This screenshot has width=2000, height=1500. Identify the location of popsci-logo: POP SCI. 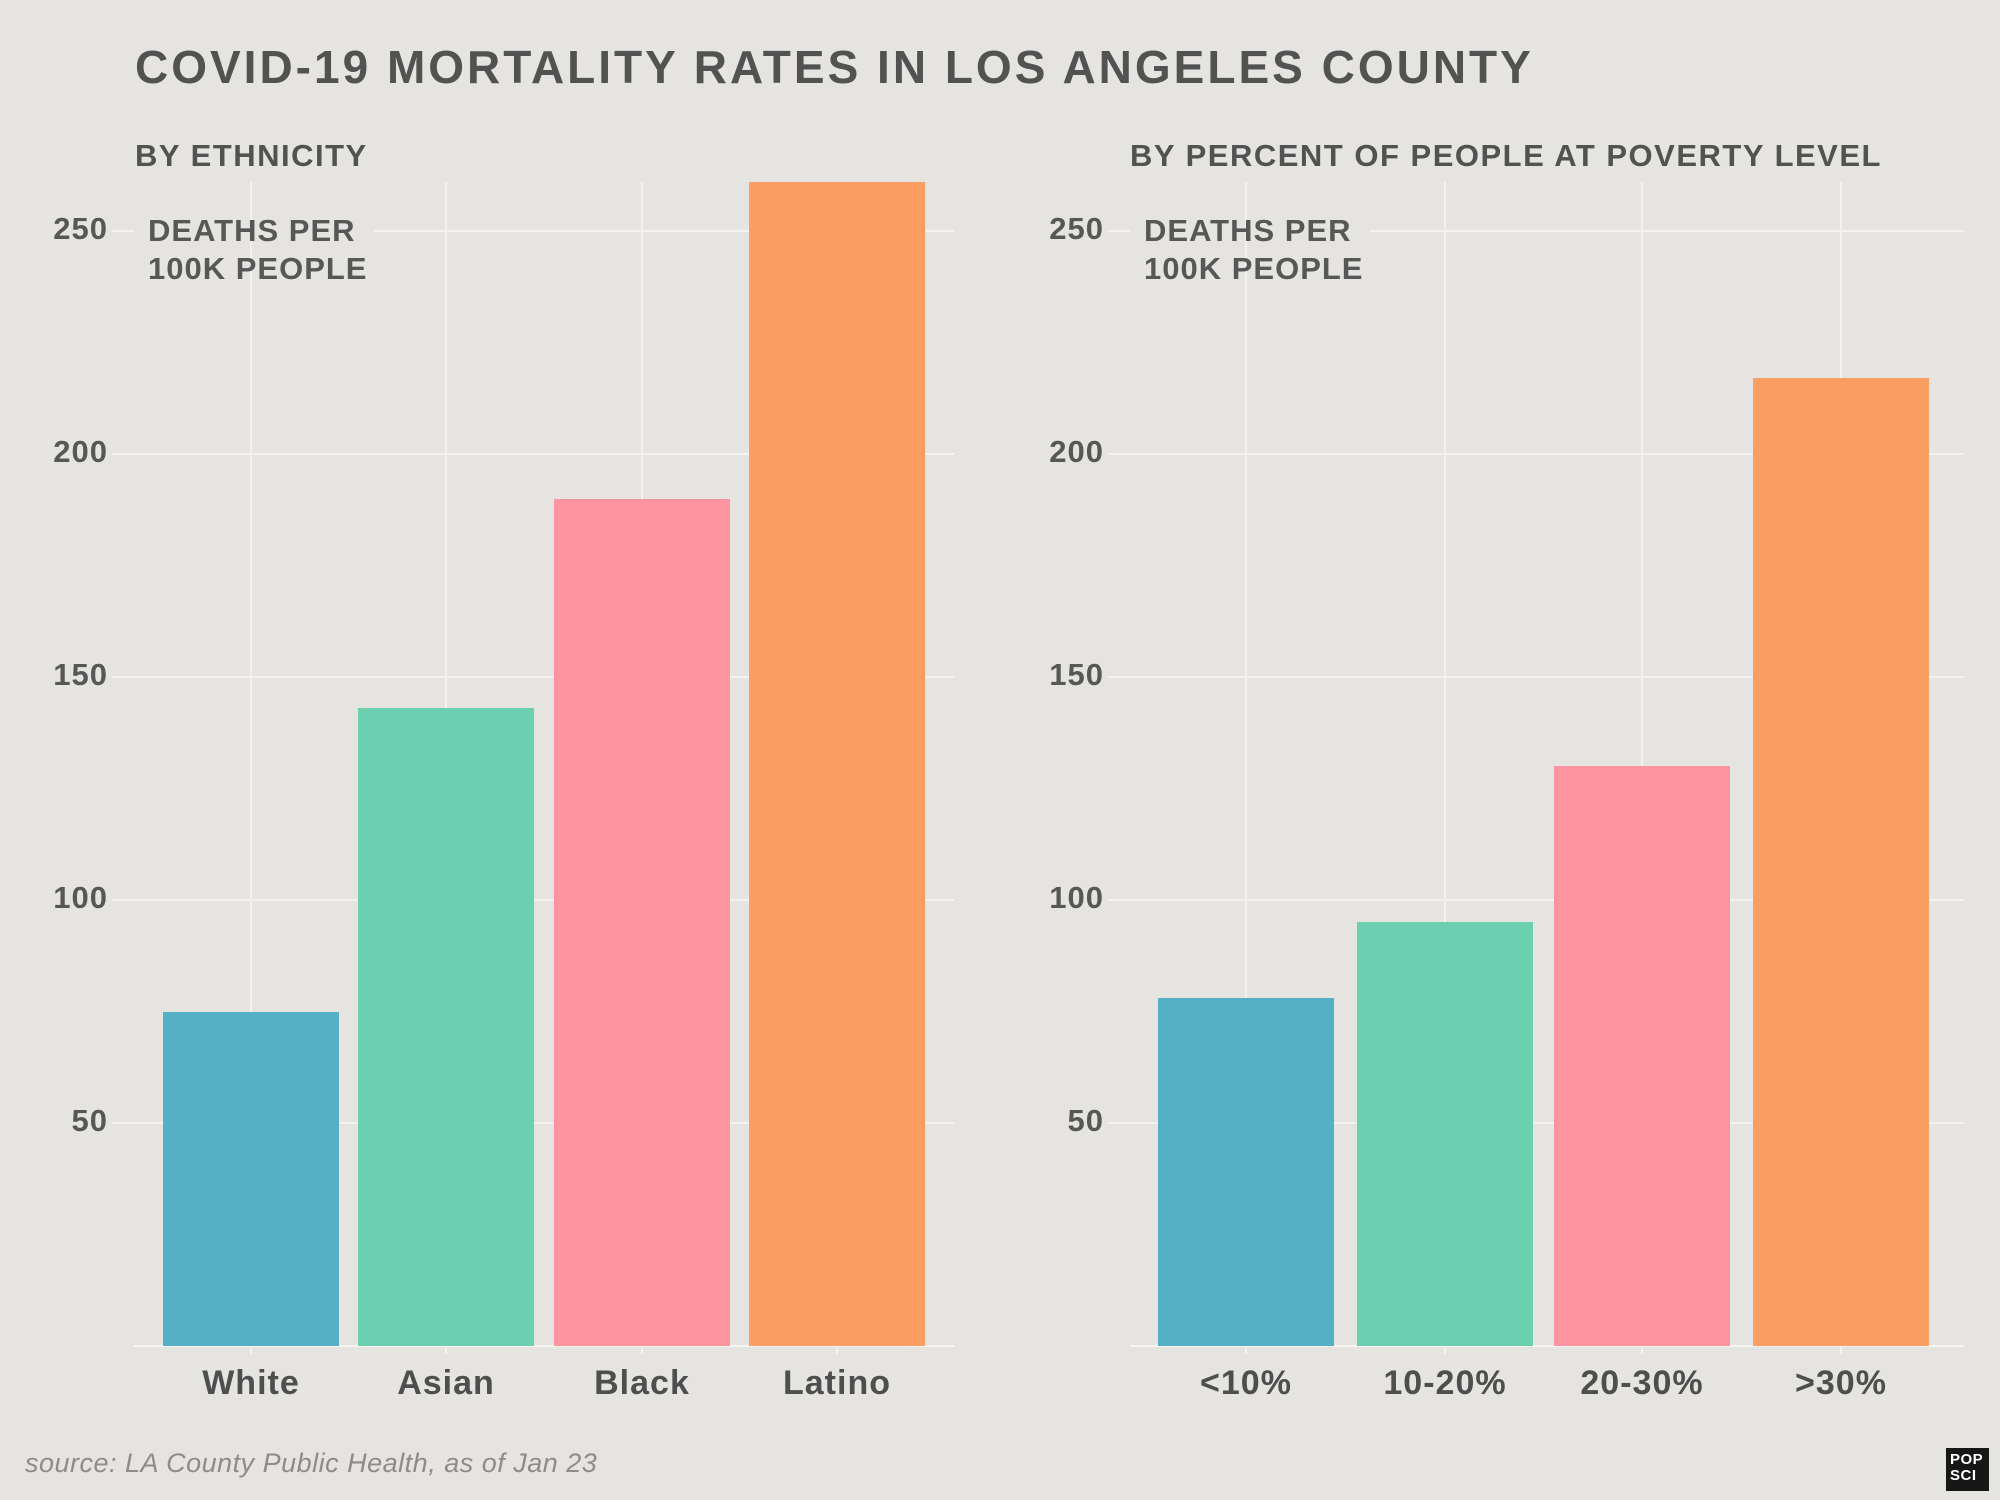
(1967, 1469).